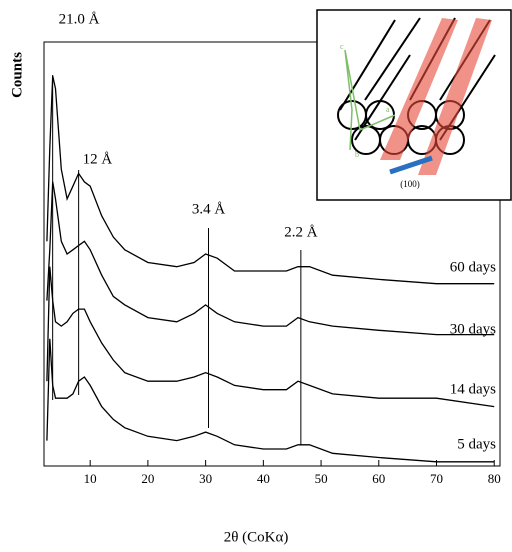 The image size is (512, 552). Describe the element at coordinates (263, 478) in the screenshot. I see `x-tick-label: 40` at that location.